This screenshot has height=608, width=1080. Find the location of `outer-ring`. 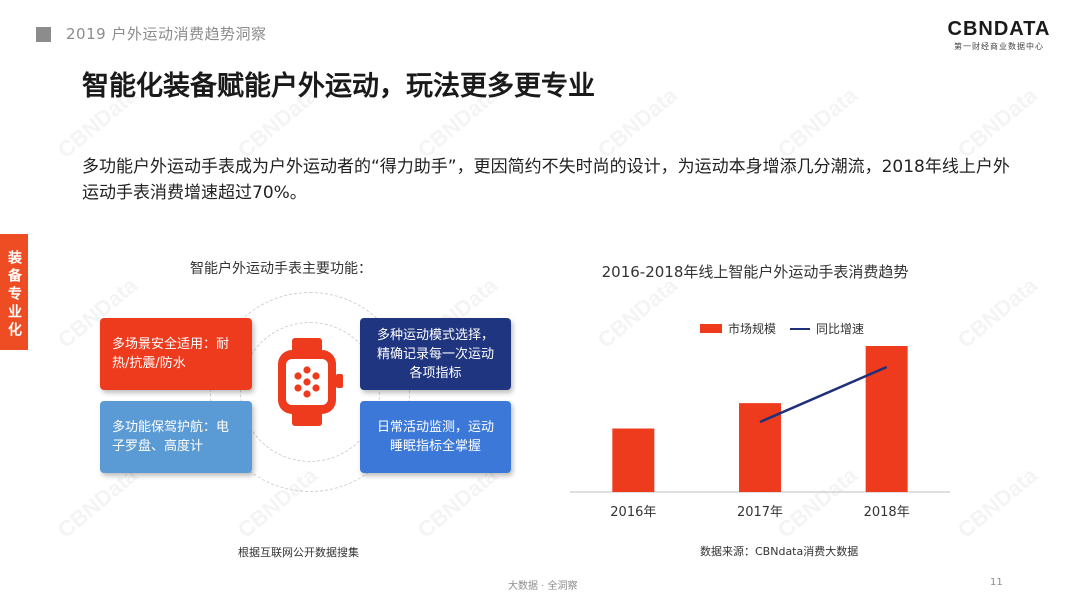

outer-ring is located at coordinates (310, 392).